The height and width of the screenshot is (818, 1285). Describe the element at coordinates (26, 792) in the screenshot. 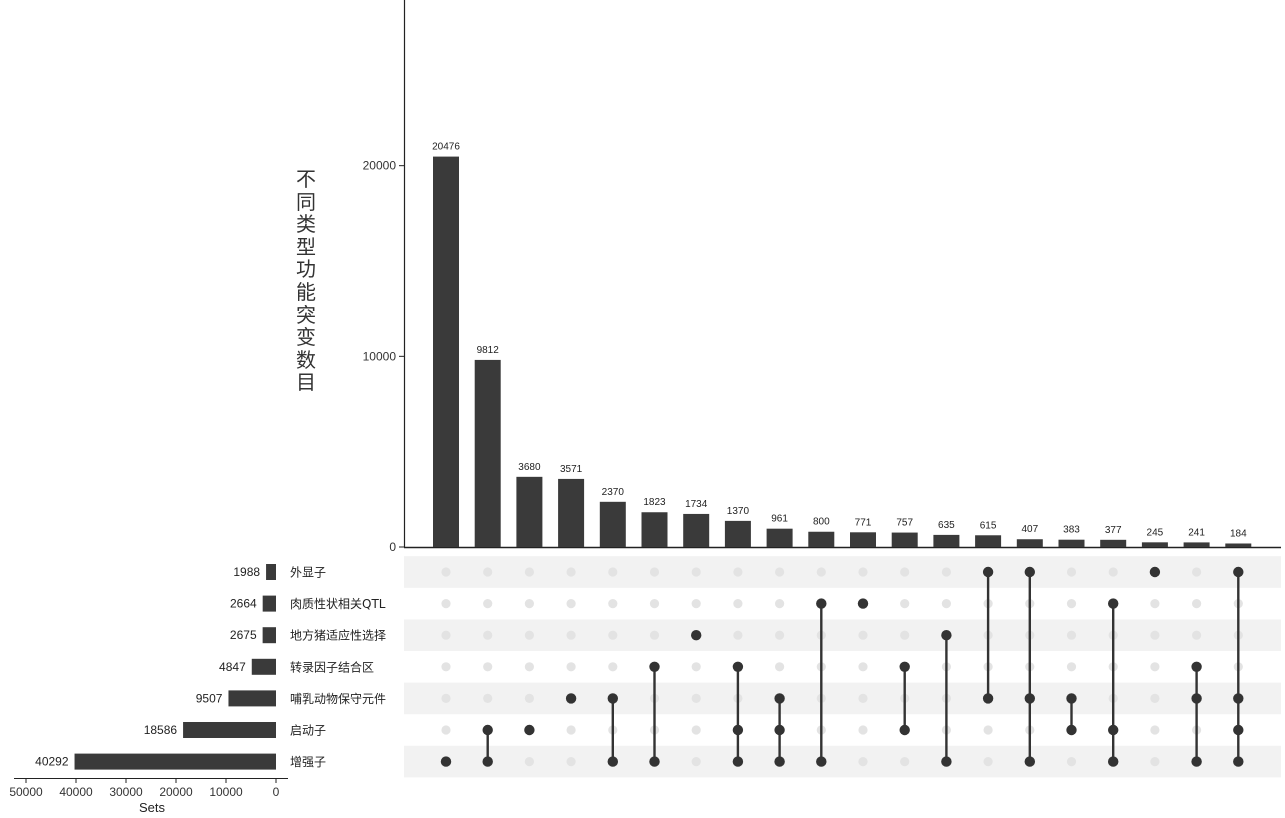

I see `set-size-tick-label: 50000` at that location.